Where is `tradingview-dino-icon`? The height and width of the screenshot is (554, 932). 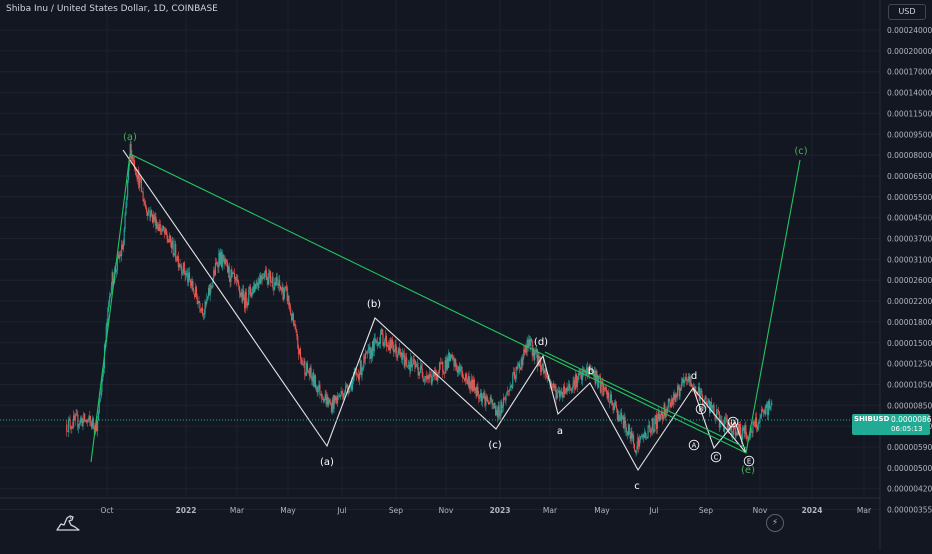
tradingview-dino-icon is located at coordinates (68, 522).